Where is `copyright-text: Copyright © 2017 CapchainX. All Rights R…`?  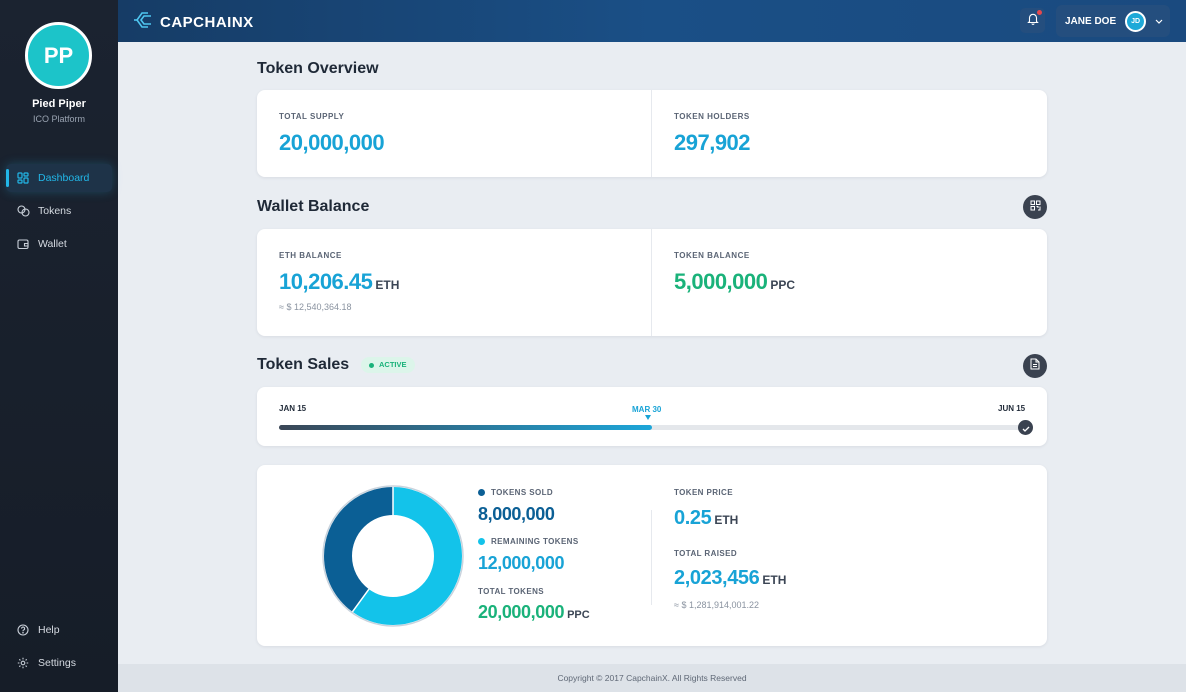 copyright-text: Copyright © 2017 CapchainX. All Rights R… is located at coordinates (652, 678).